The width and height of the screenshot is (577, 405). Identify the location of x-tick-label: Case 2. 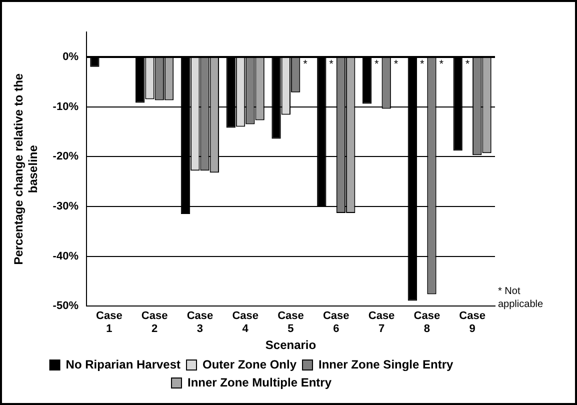
(154, 323).